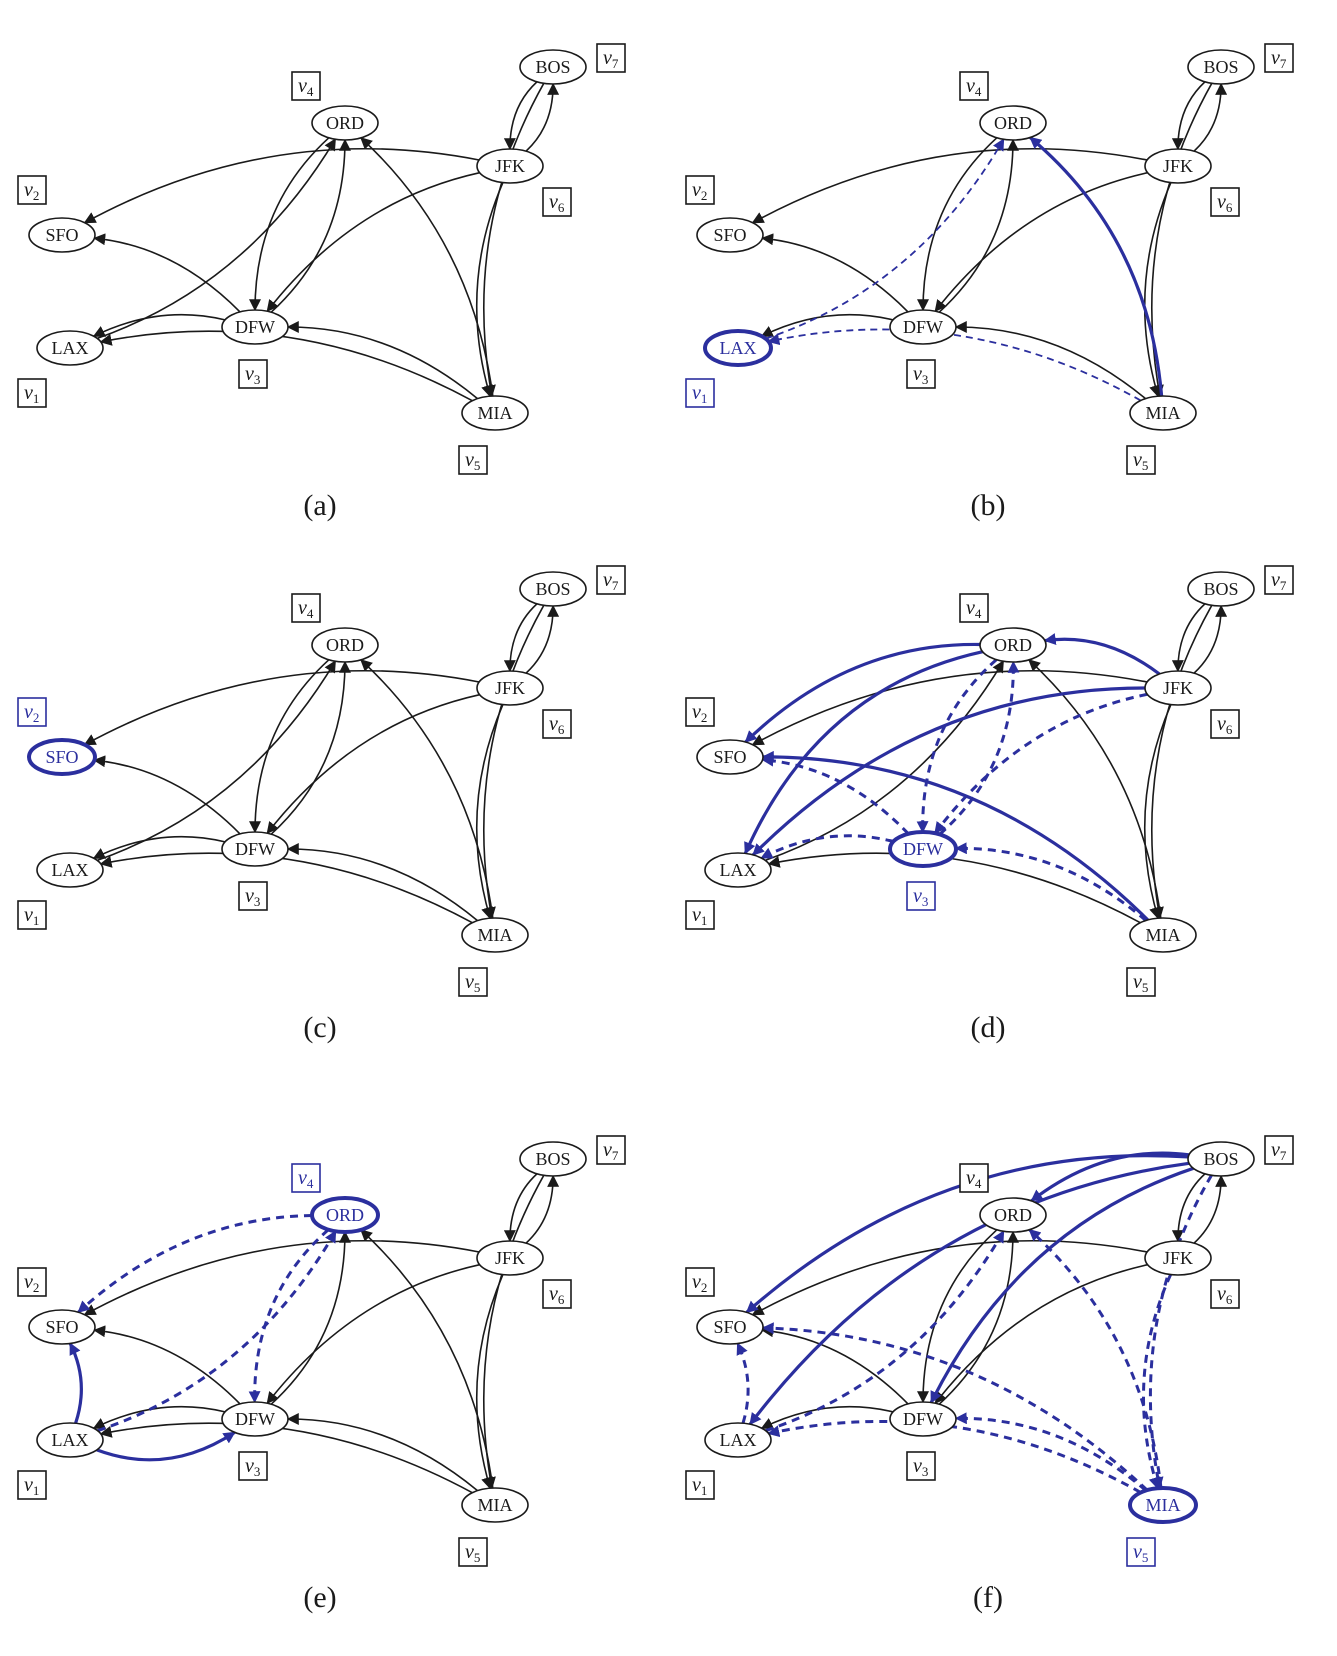 This screenshot has height=1656, width=1337. I want to click on edge-bos-mia, so click(513, 240).